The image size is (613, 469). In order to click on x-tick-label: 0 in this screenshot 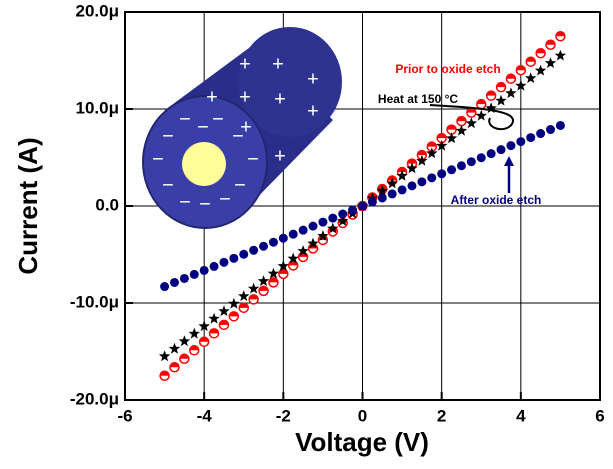, I will do `click(362, 415)`.